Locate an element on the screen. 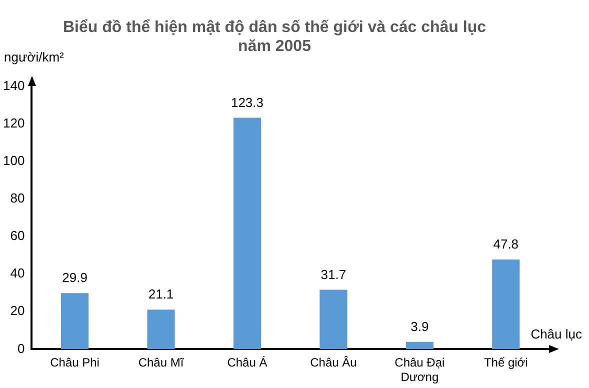  text: năm 2005 is located at coordinates (274, 47).